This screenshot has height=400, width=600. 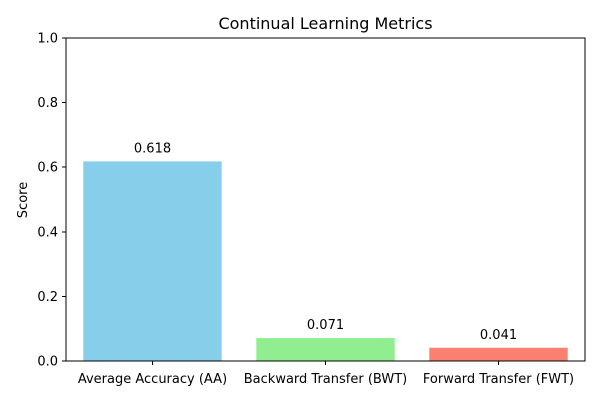 I want to click on x-tick-label: Backward Transfer (BWT), so click(x=325, y=379).